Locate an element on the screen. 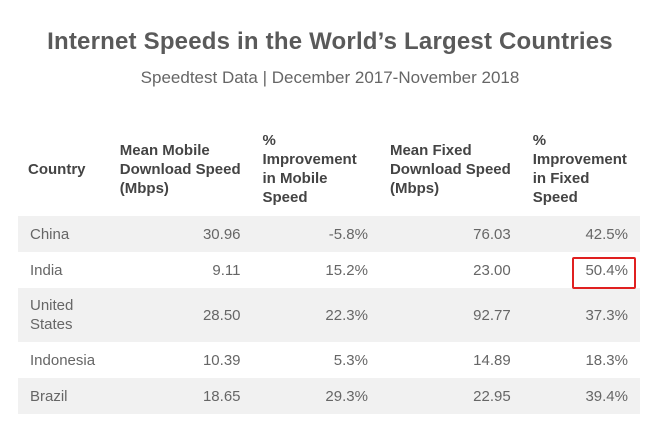 The width and height of the screenshot is (660, 440). header-country: Country is located at coordinates (57, 169).